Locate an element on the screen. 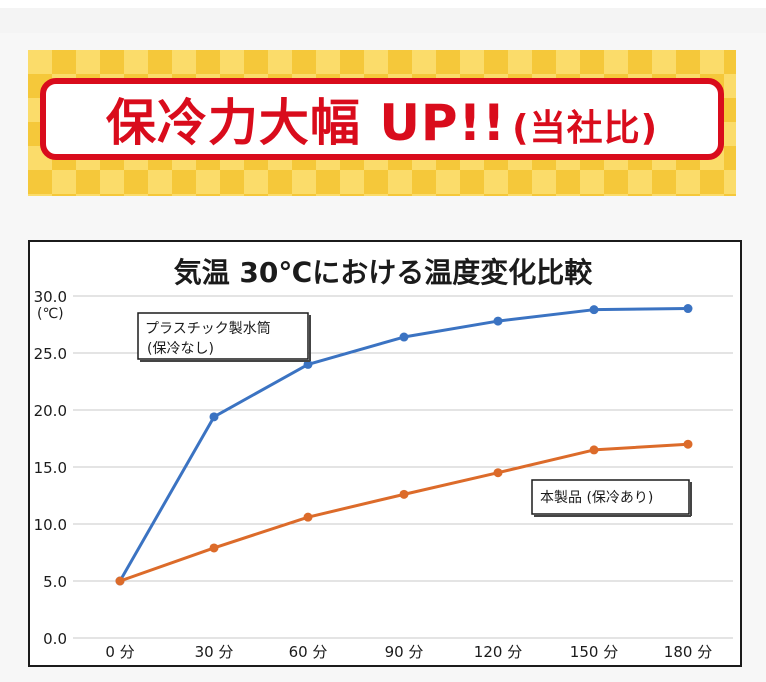 Image resolution: width=766 pixels, height=682 pixels. x-tick-label: 30 分 is located at coordinates (214, 652).